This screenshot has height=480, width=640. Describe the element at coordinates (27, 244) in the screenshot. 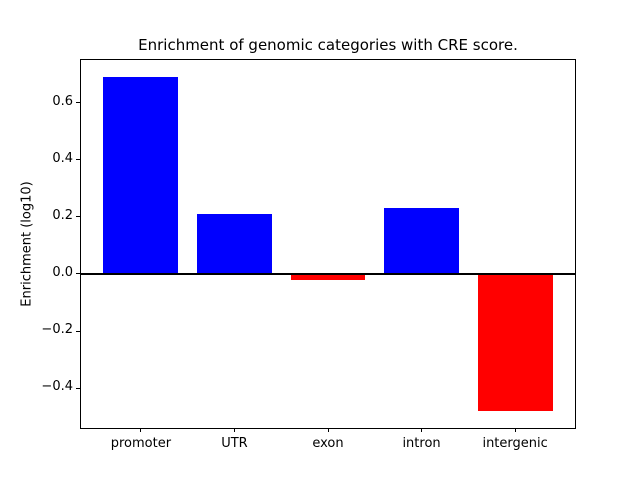

I see `y-axis-label: Enrichment (log10)` at that location.